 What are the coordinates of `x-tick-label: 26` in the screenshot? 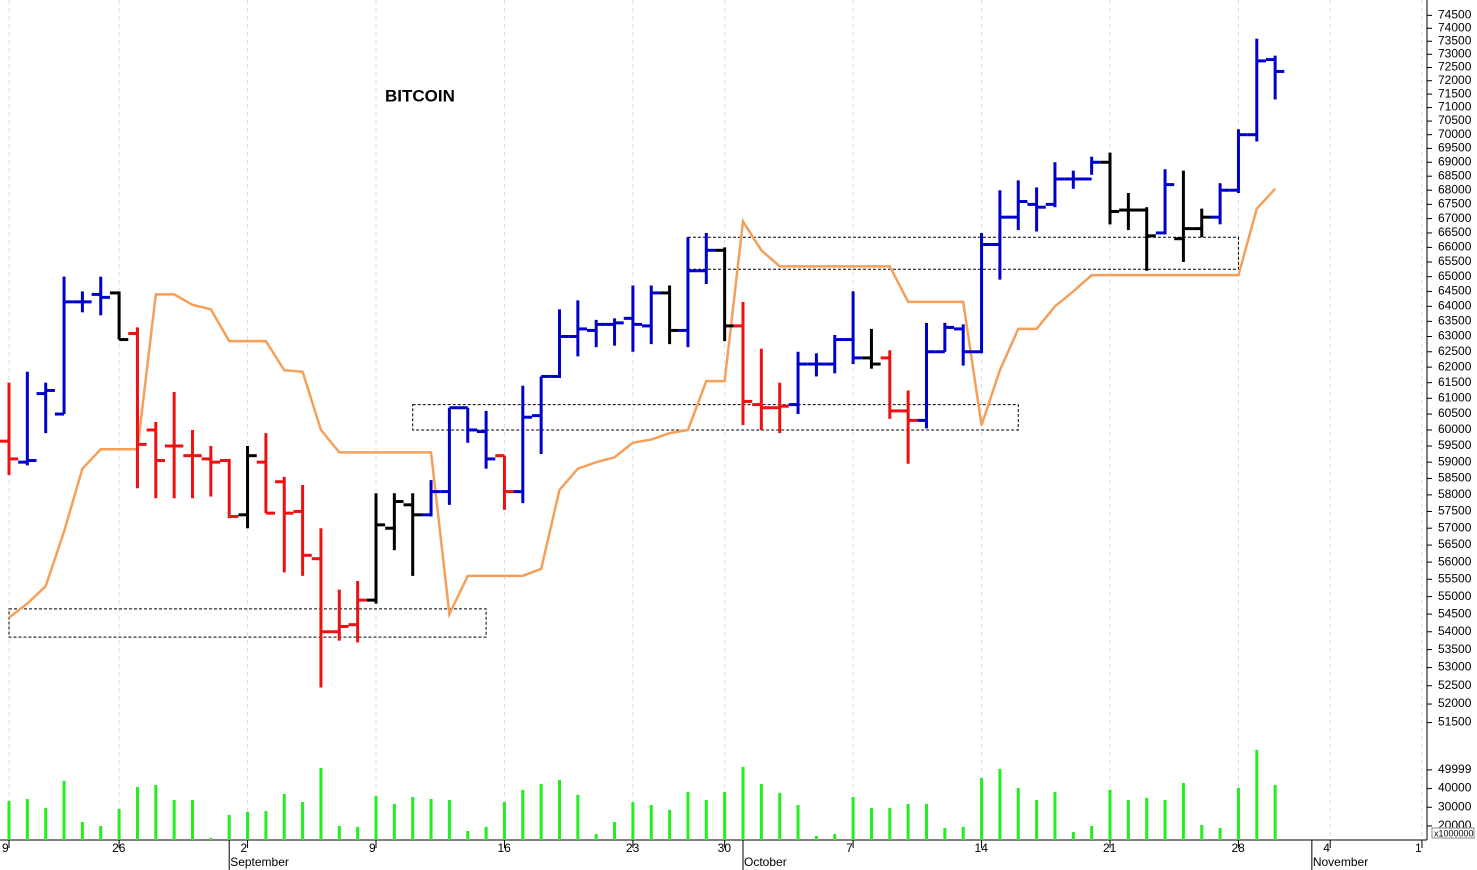 It's located at (119, 848).